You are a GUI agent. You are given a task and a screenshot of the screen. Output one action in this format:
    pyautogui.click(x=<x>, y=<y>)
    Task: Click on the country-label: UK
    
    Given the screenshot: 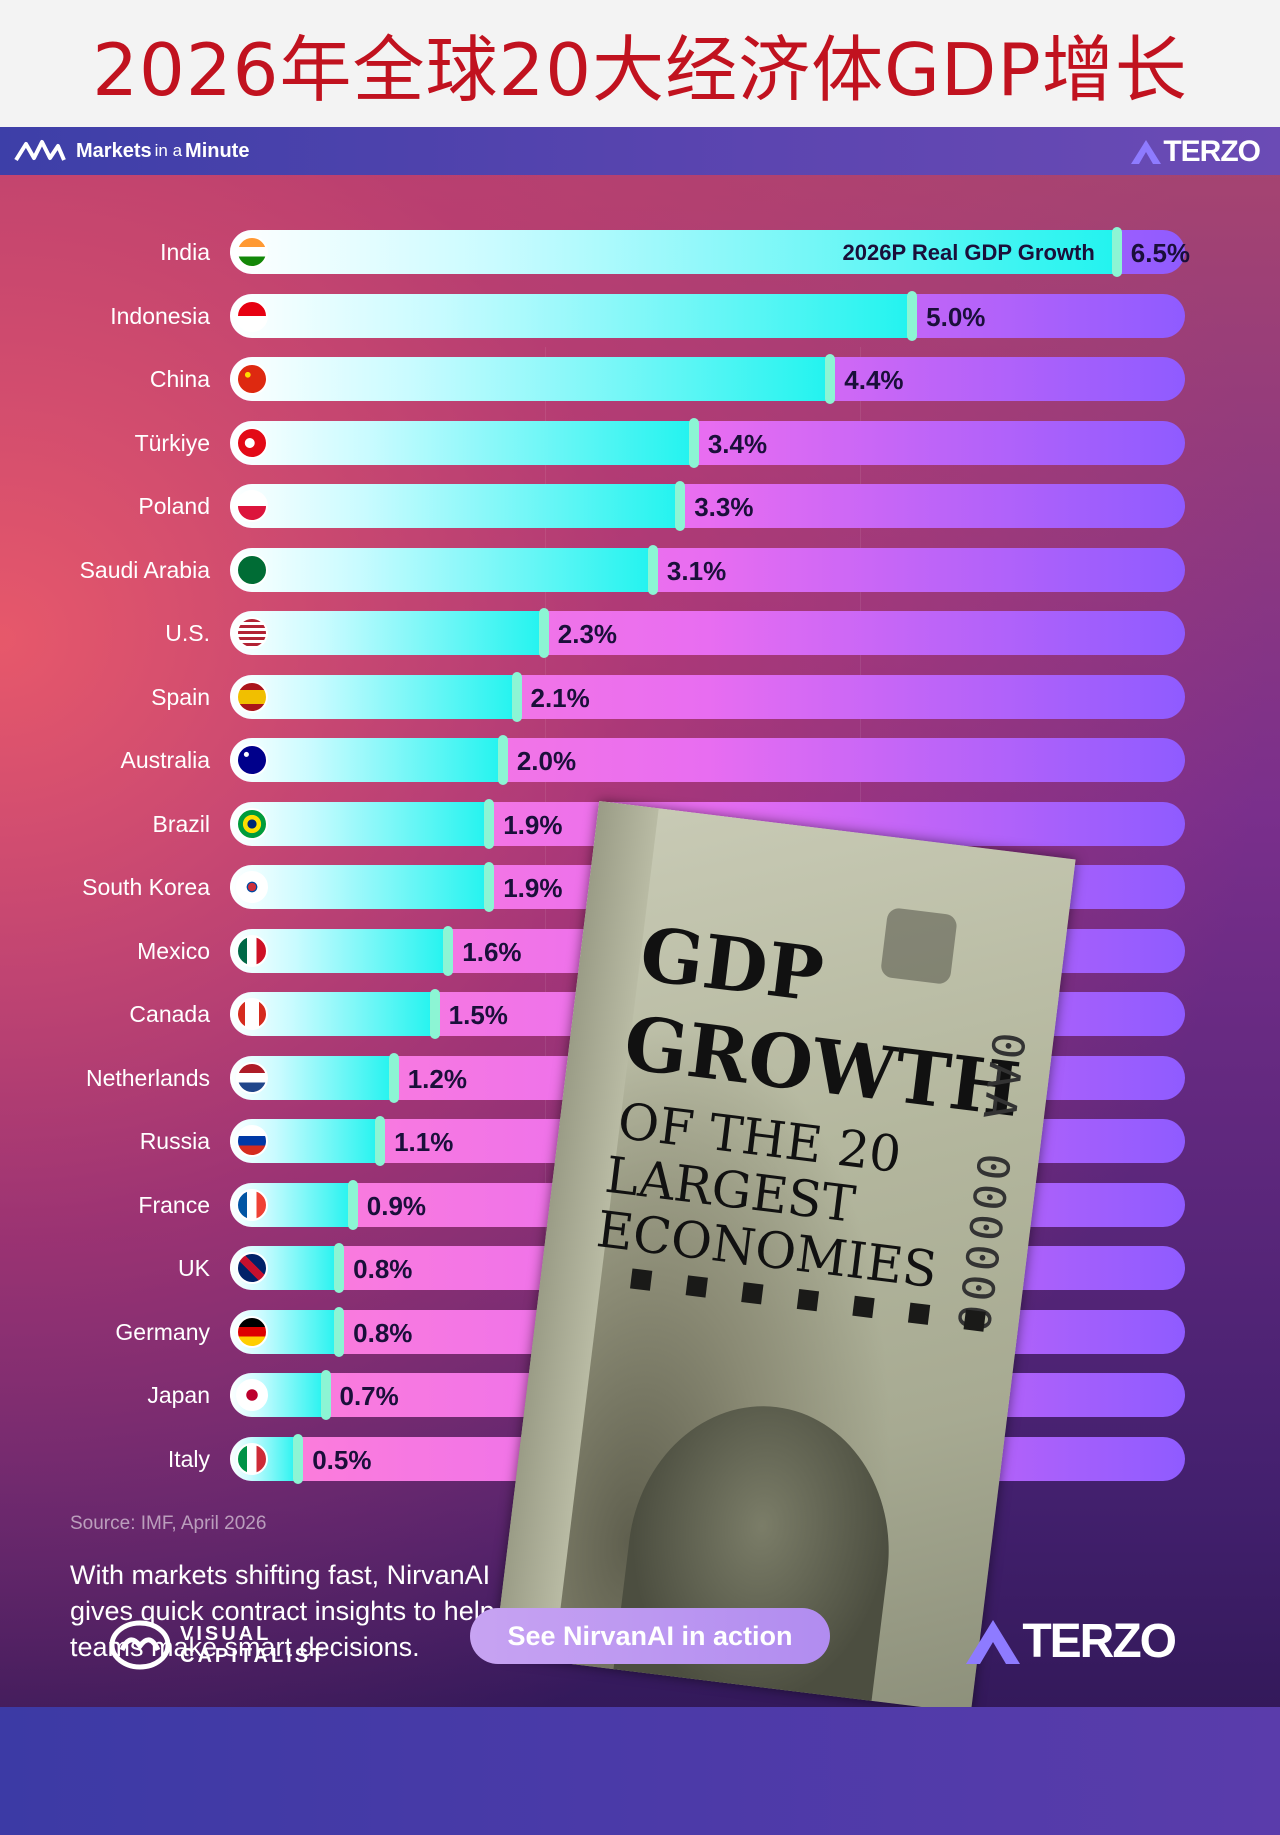 What is the action you would take?
    pyautogui.click(x=194, y=1268)
    